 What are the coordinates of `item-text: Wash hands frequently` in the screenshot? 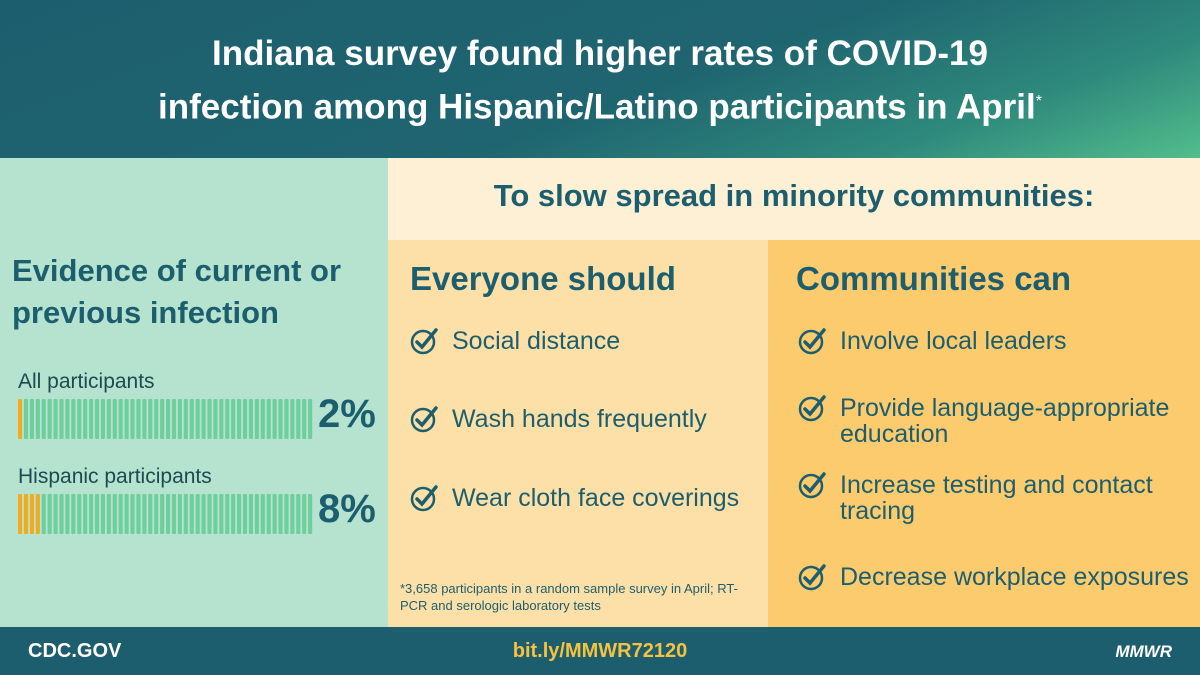 It's located at (579, 419).